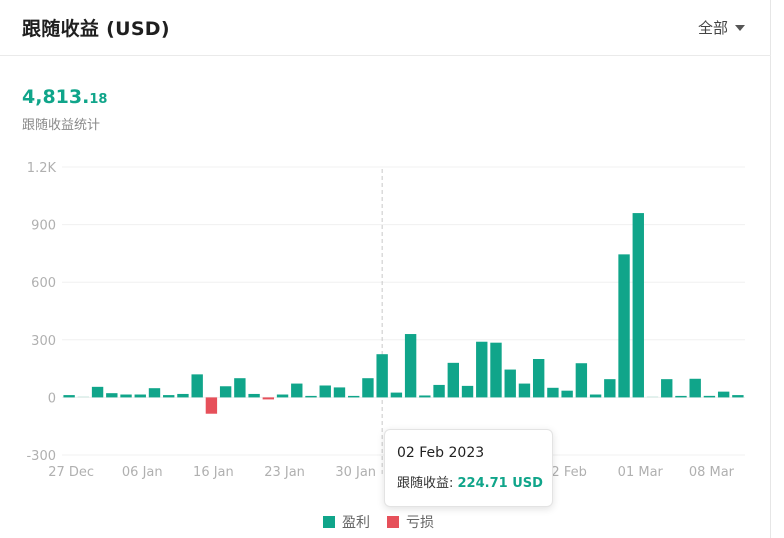 This screenshot has height=538, width=784. I want to click on tooltip-row: 跟随收益: 224.71 USD, so click(470, 481).